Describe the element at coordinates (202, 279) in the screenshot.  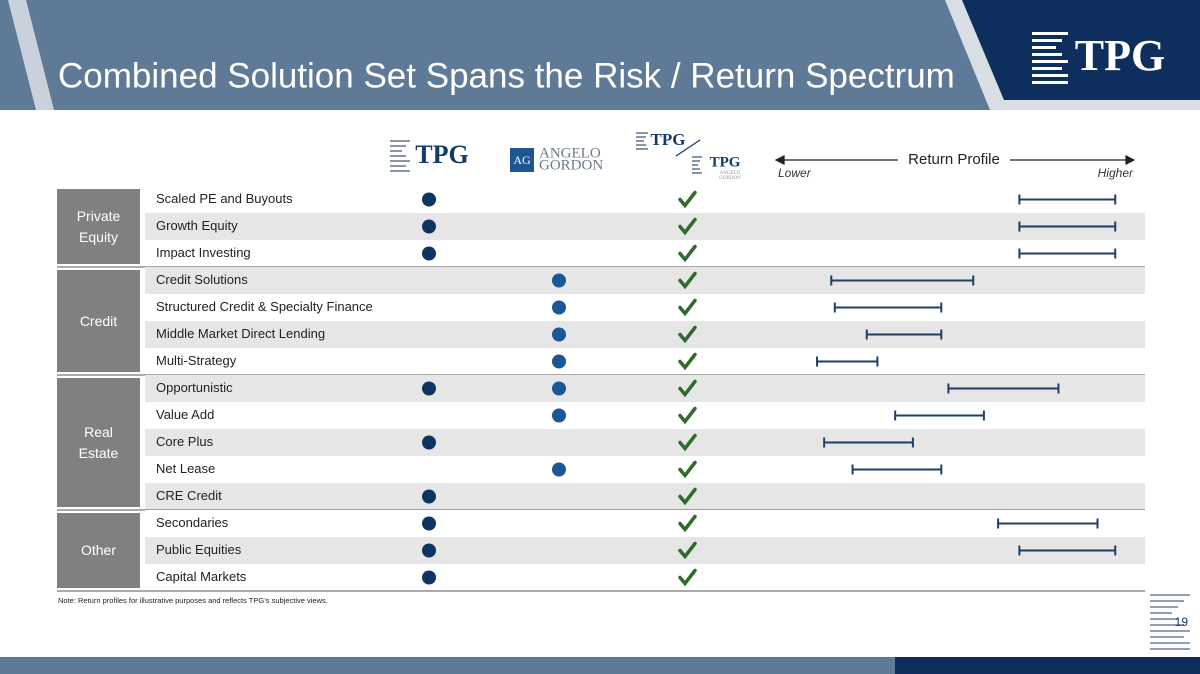
I see `row-label: Credit Solutions` at that location.